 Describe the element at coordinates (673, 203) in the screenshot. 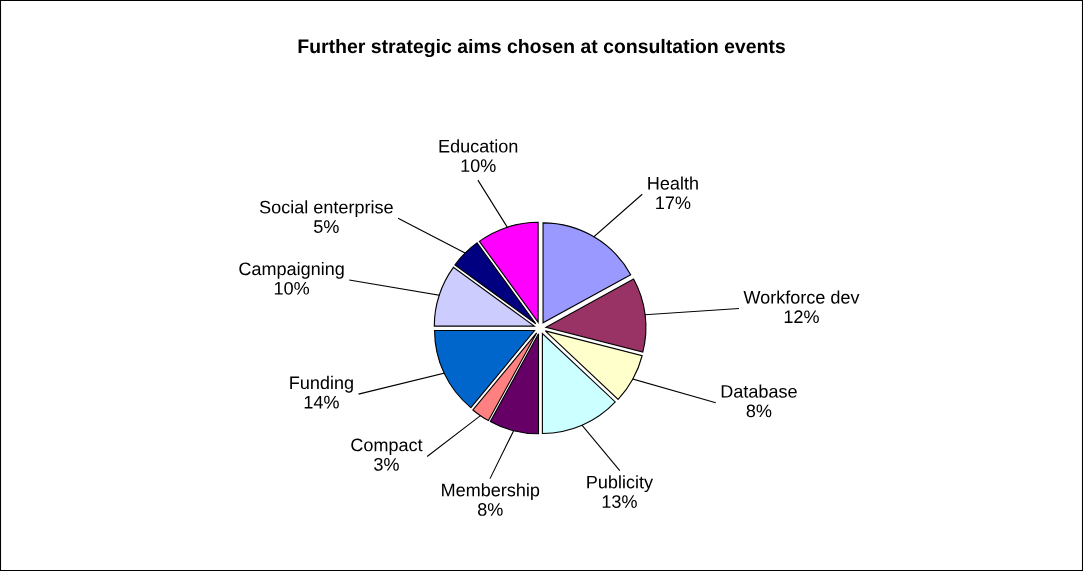

I see `data-label: 17%` at that location.